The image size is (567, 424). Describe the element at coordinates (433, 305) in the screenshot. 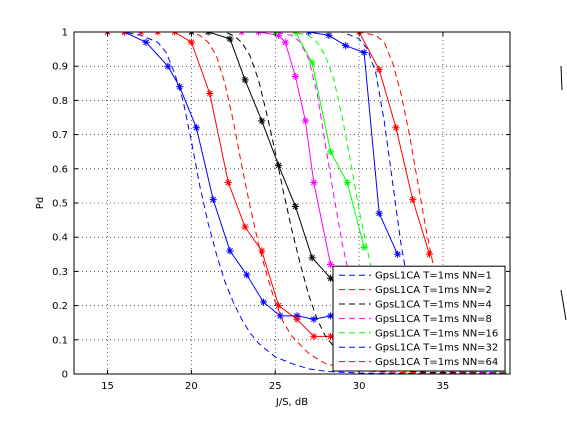

I see `legend-entry-label: GpsL1CA T=1ms NN=4` at that location.